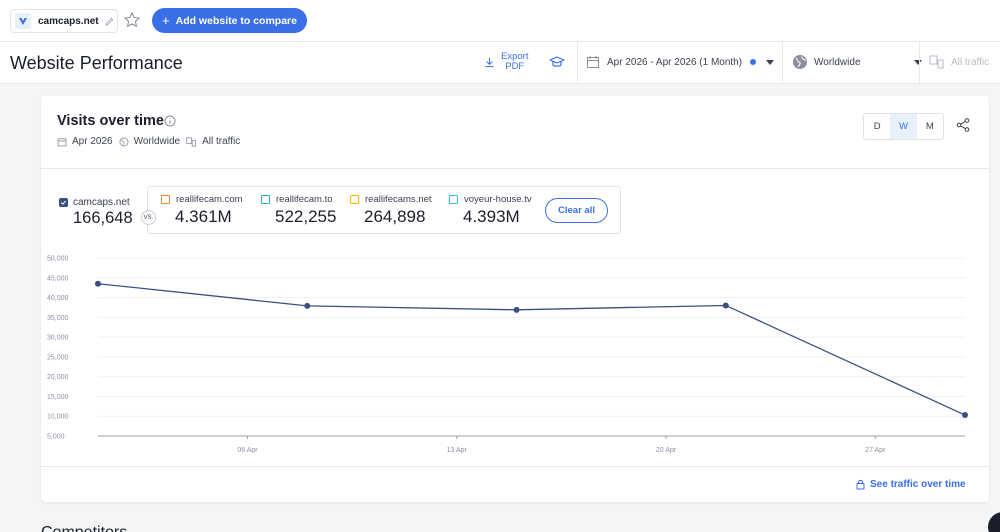 The height and width of the screenshot is (532, 1000). What do you see at coordinates (166, 20) in the screenshot?
I see `plus-icon: +` at bounding box center [166, 20].